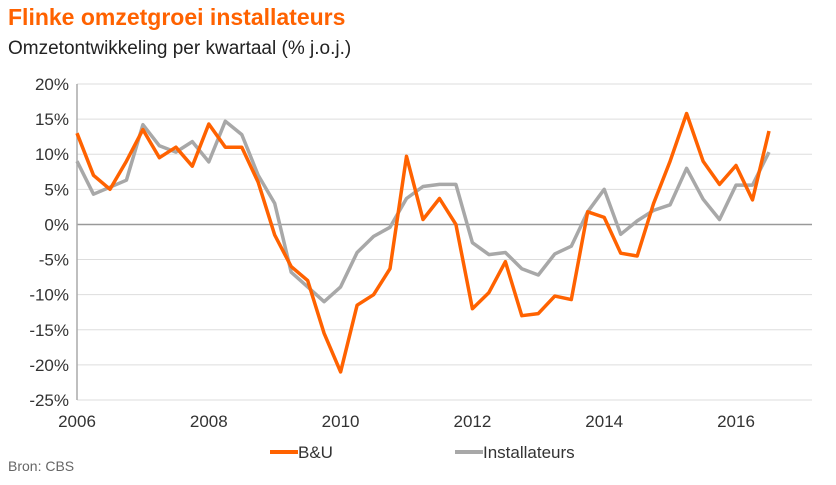 The image size is (836, 485). I want to click on legend-label: Installateurs, so click(529, 452).